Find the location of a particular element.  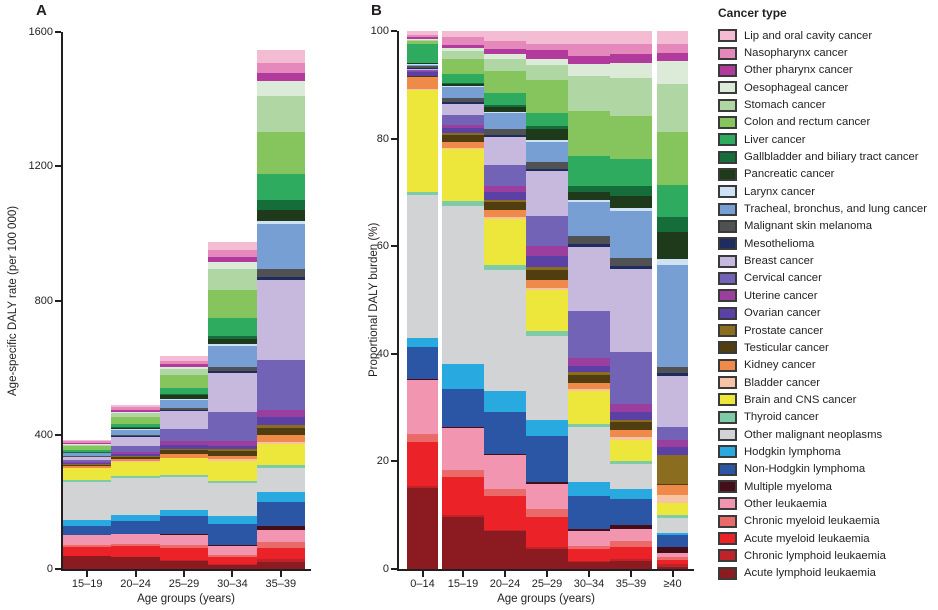

stacked-bar-b-0–14 is located at coordinates (422, 300).